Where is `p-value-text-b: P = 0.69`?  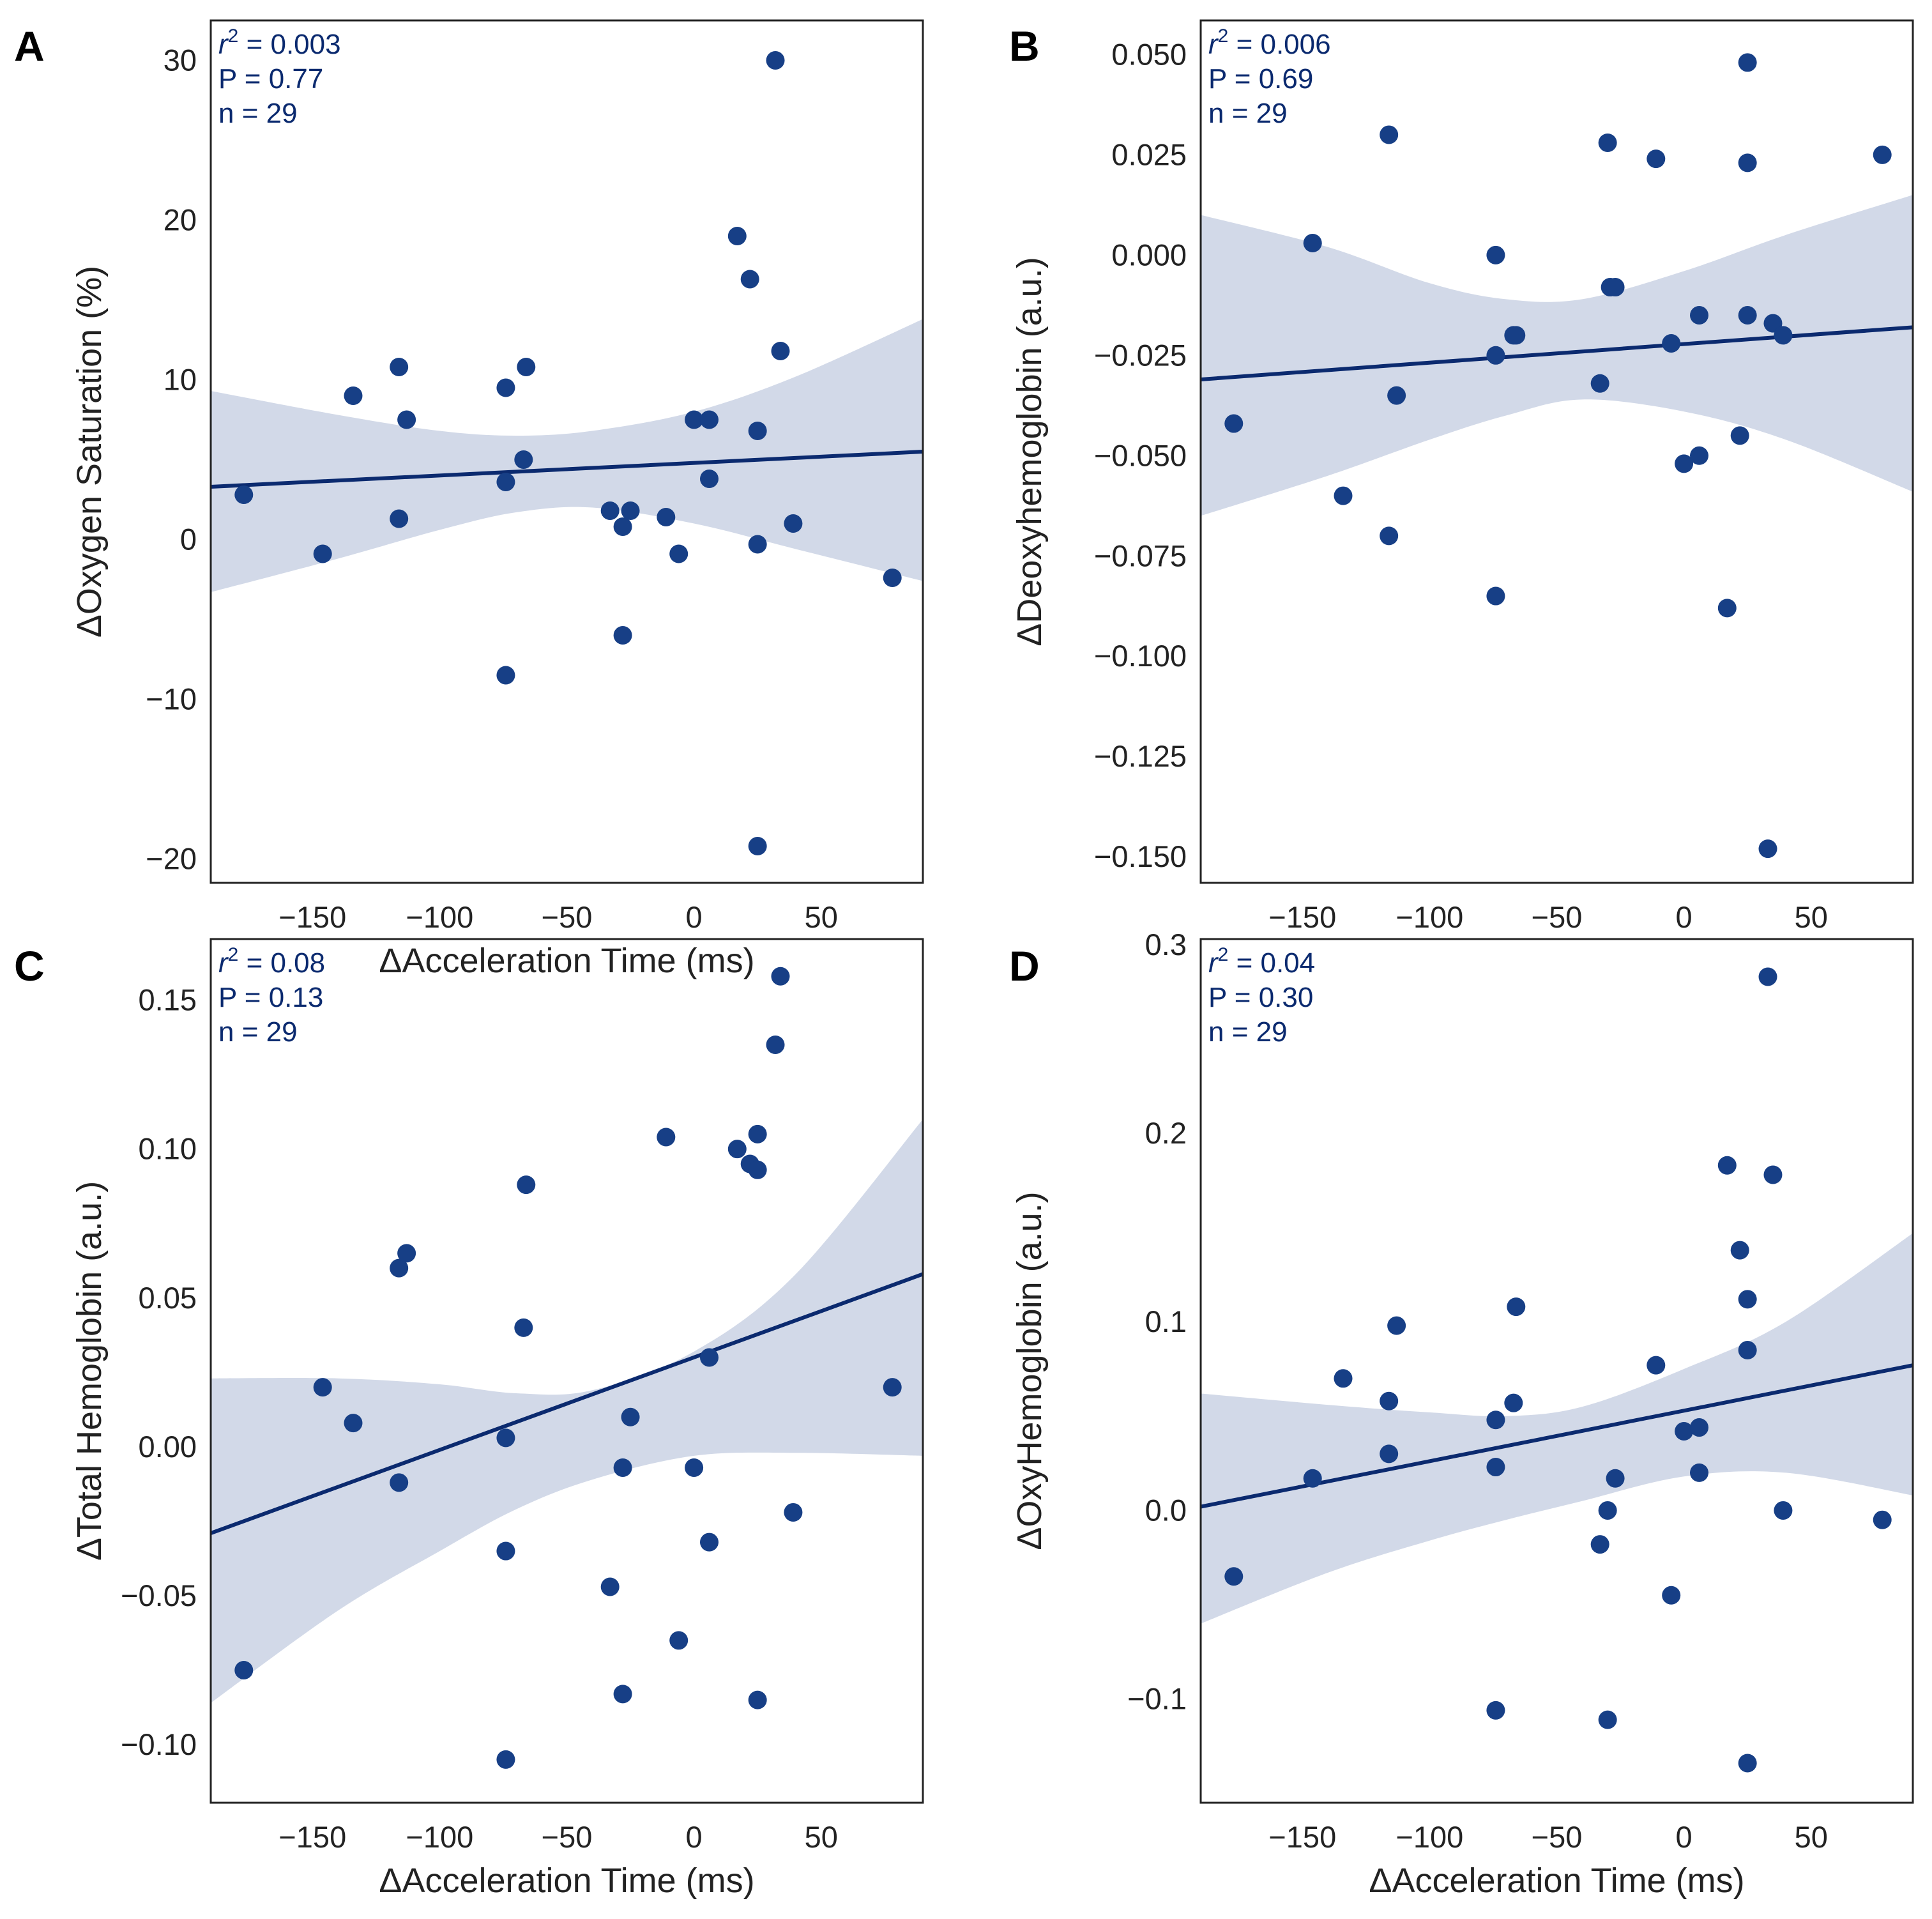 p-value-text-b: P = 0.69 is located at coordinates (1260, 79).